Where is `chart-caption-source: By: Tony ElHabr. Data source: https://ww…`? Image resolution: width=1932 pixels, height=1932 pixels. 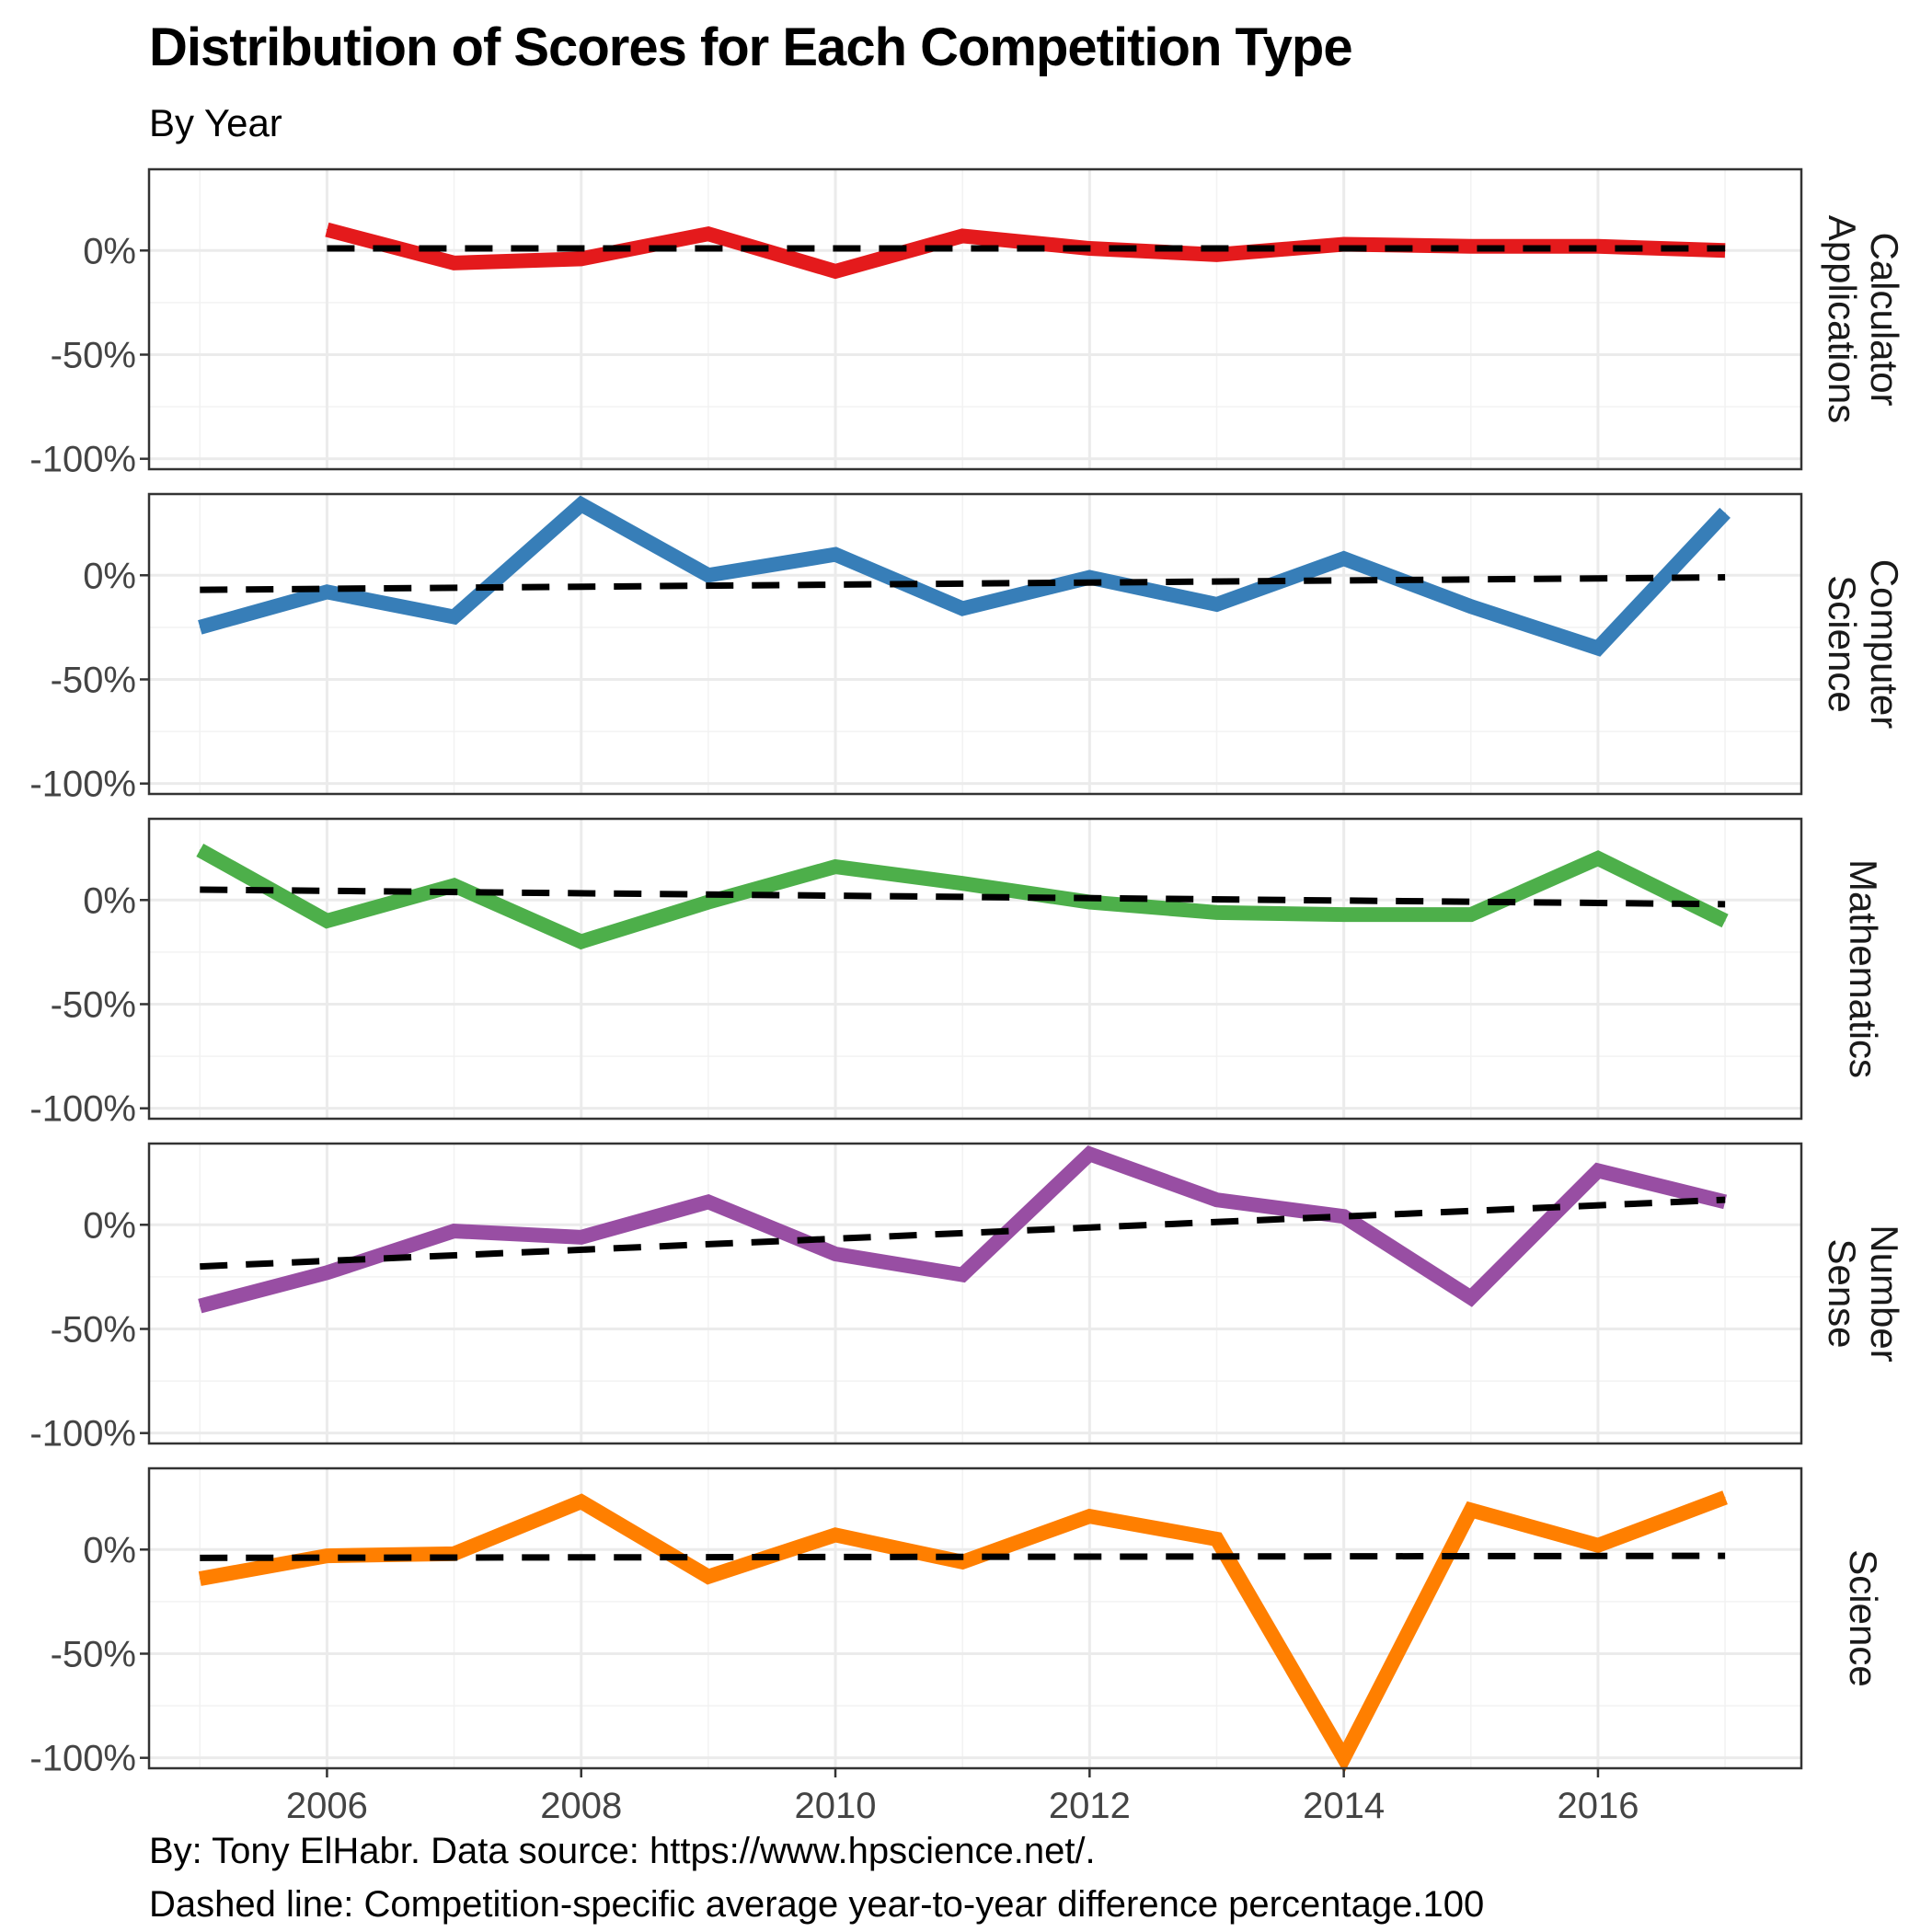 chart-caption-source: By: Tony ElHabr. Data source: https://ww… is located at coordinates (622, 1851).